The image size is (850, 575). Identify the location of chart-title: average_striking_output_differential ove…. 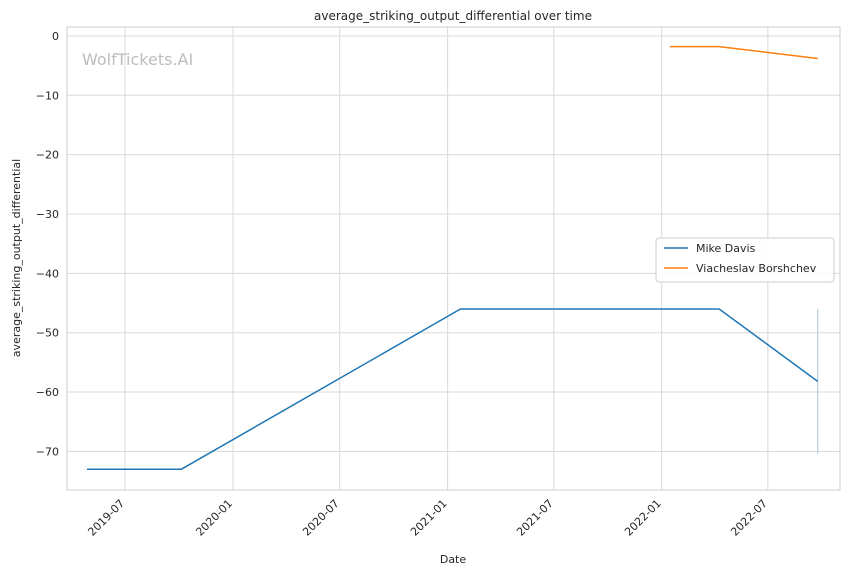
(453, 16).